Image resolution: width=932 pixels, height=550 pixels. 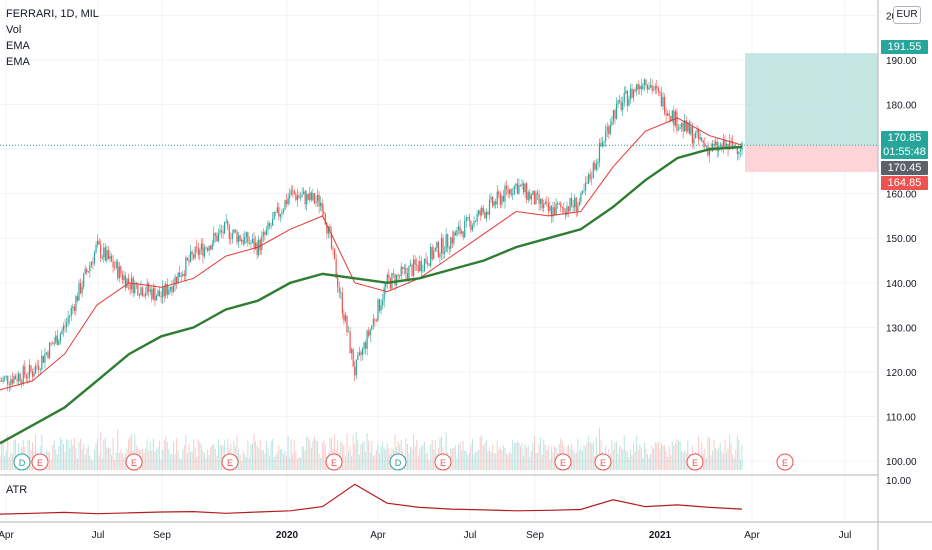 What do you see at coordinates (901, 195) in the screenshot?
I see `price-tick-label: 160.00` at bounding box center [901, 195].